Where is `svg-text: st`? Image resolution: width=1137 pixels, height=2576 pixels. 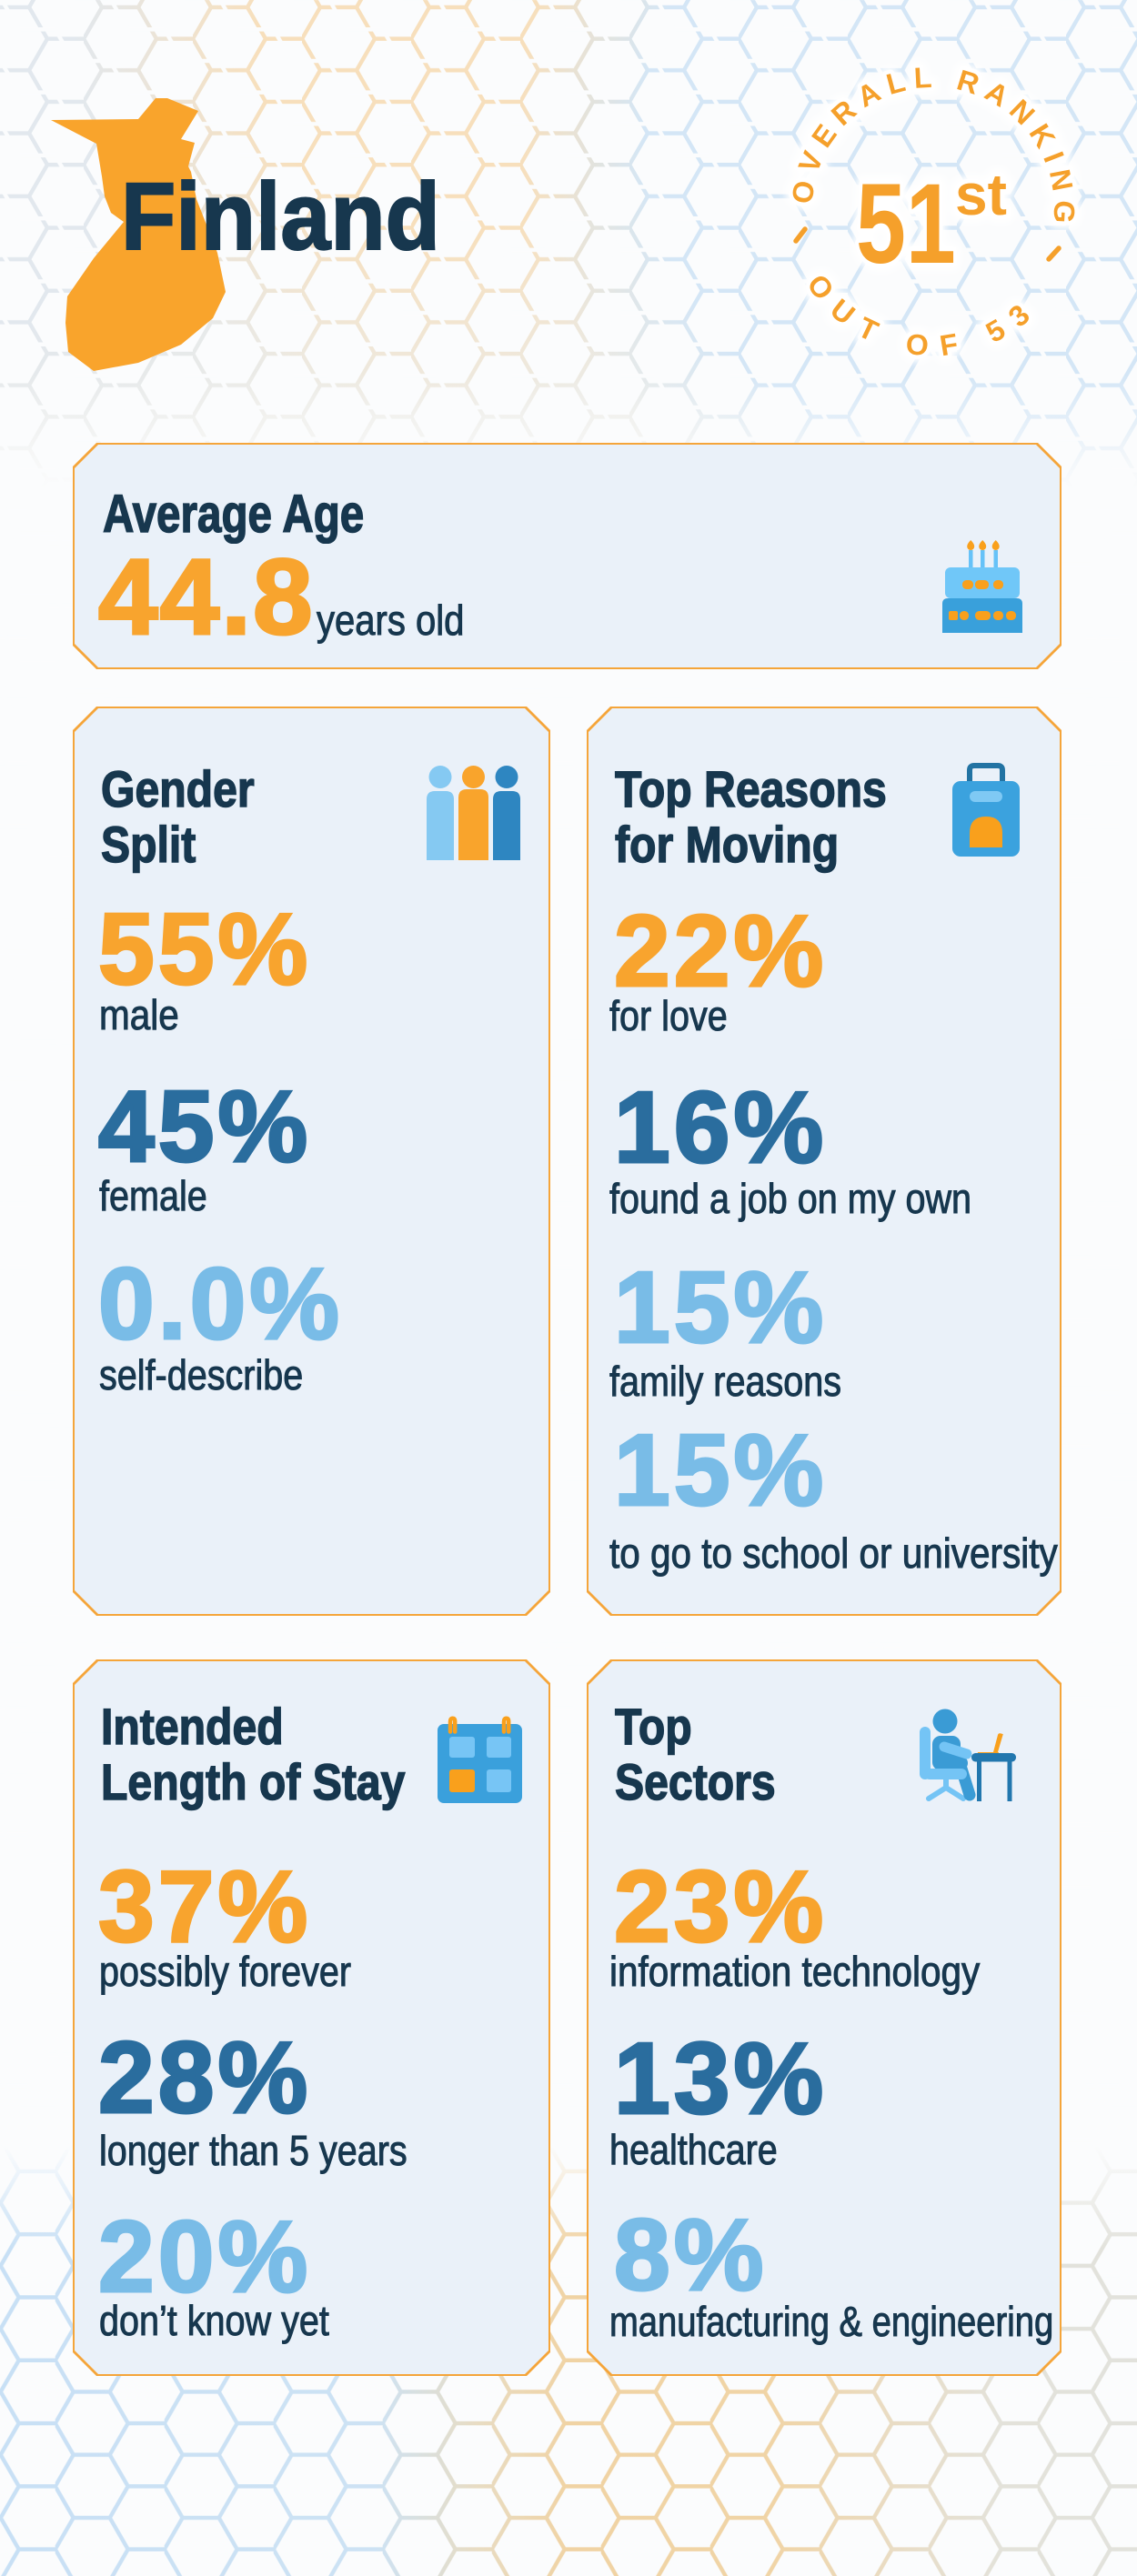
svg-text: st is located at coordinates (981, 194).